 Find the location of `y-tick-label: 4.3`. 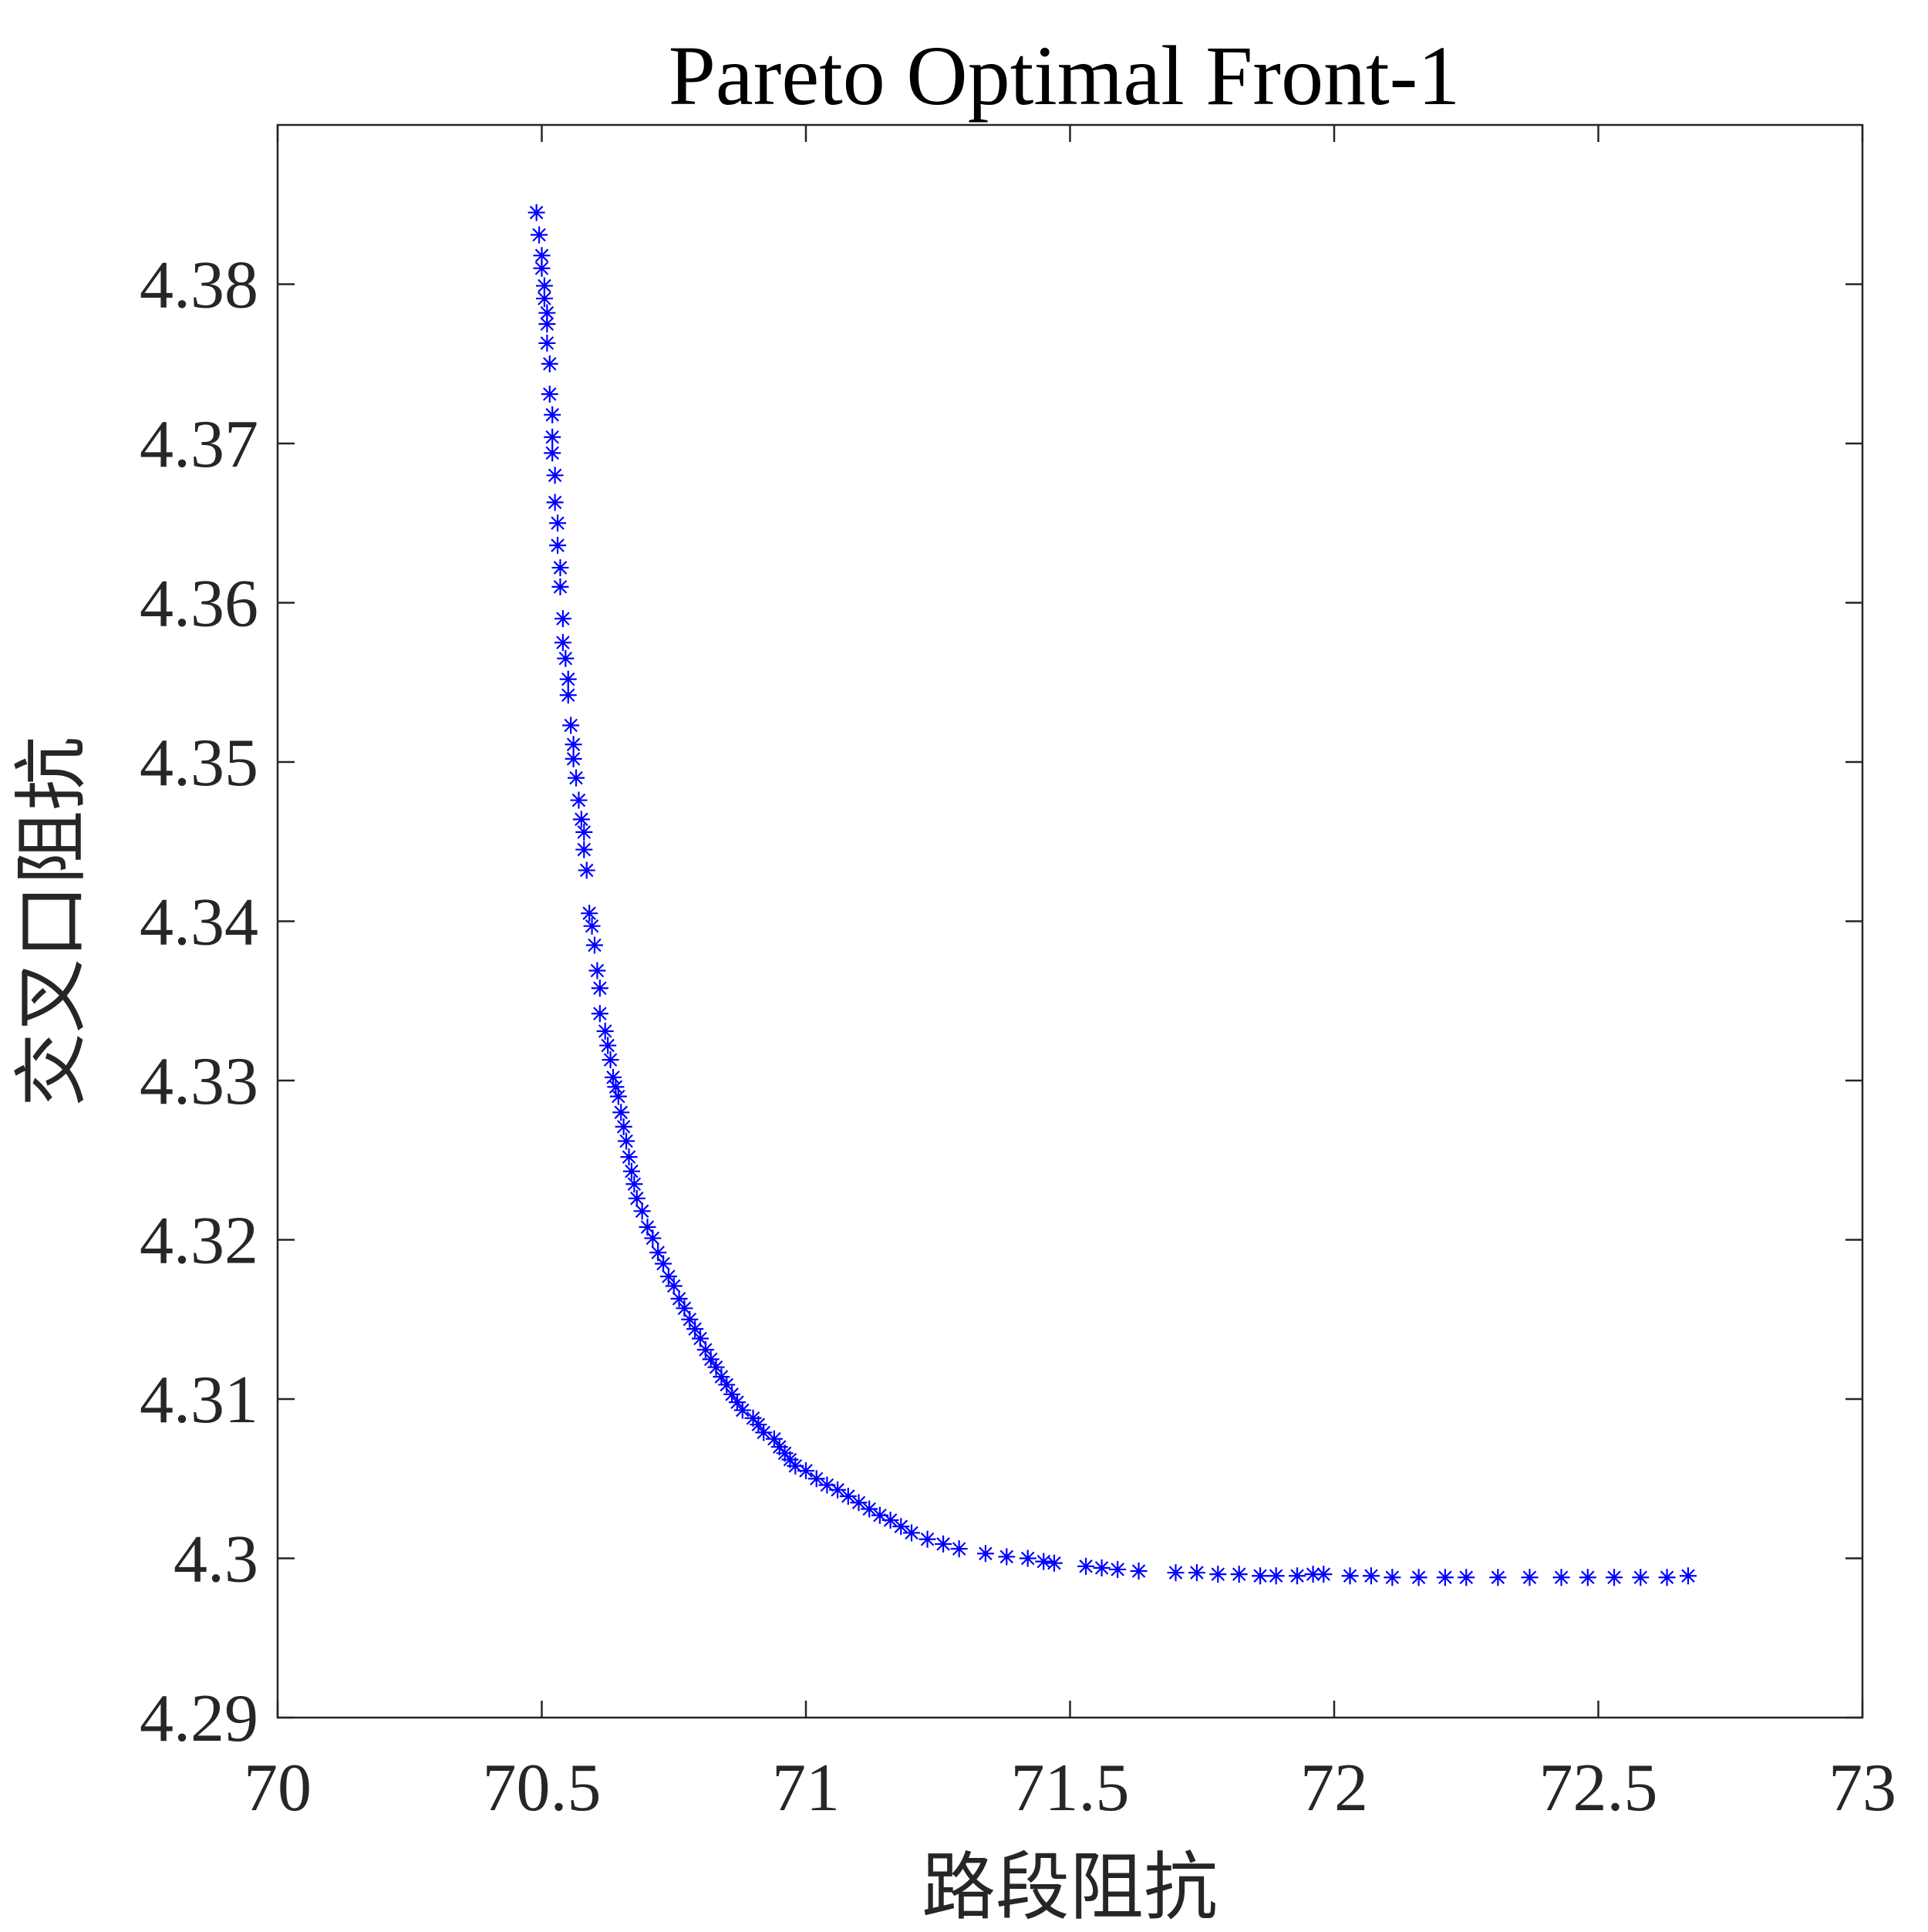

y-tick-label: 4.3 is located at coordinates (216, 1559).